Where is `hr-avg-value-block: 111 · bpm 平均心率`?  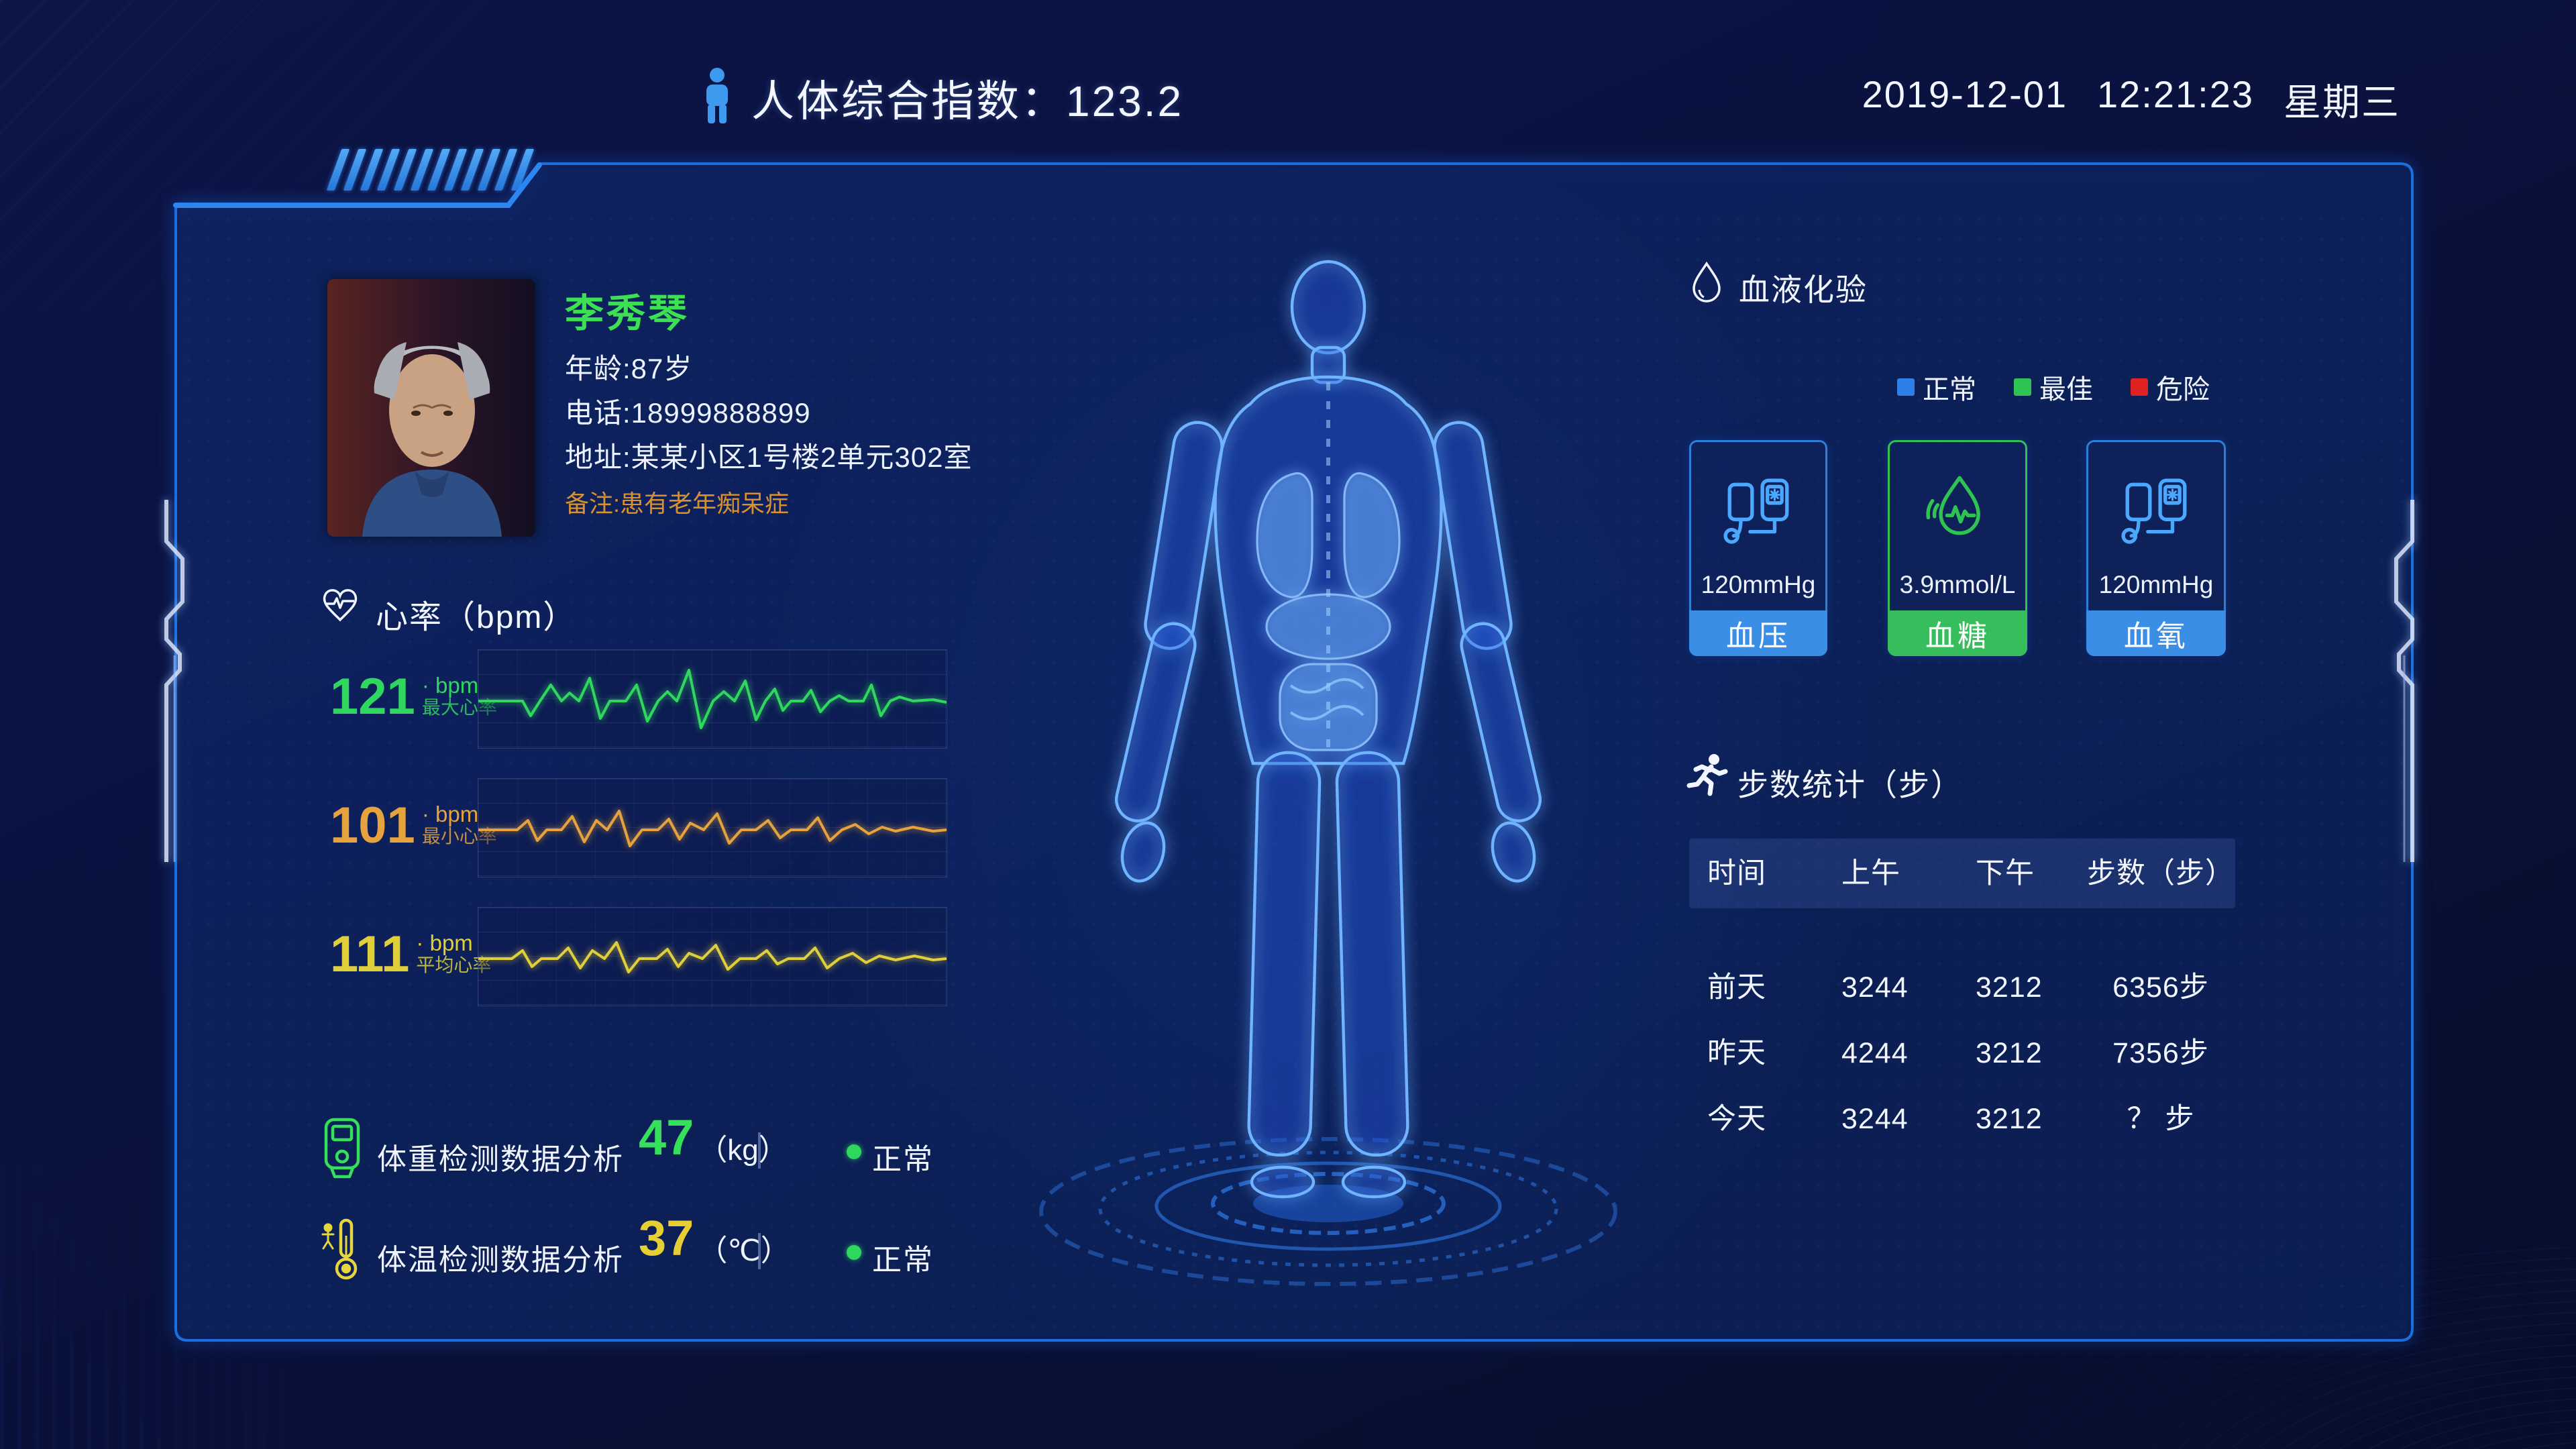 hr-avg-value-block: 111 · bpm 平均心率 is located at coordinates (411, 954).